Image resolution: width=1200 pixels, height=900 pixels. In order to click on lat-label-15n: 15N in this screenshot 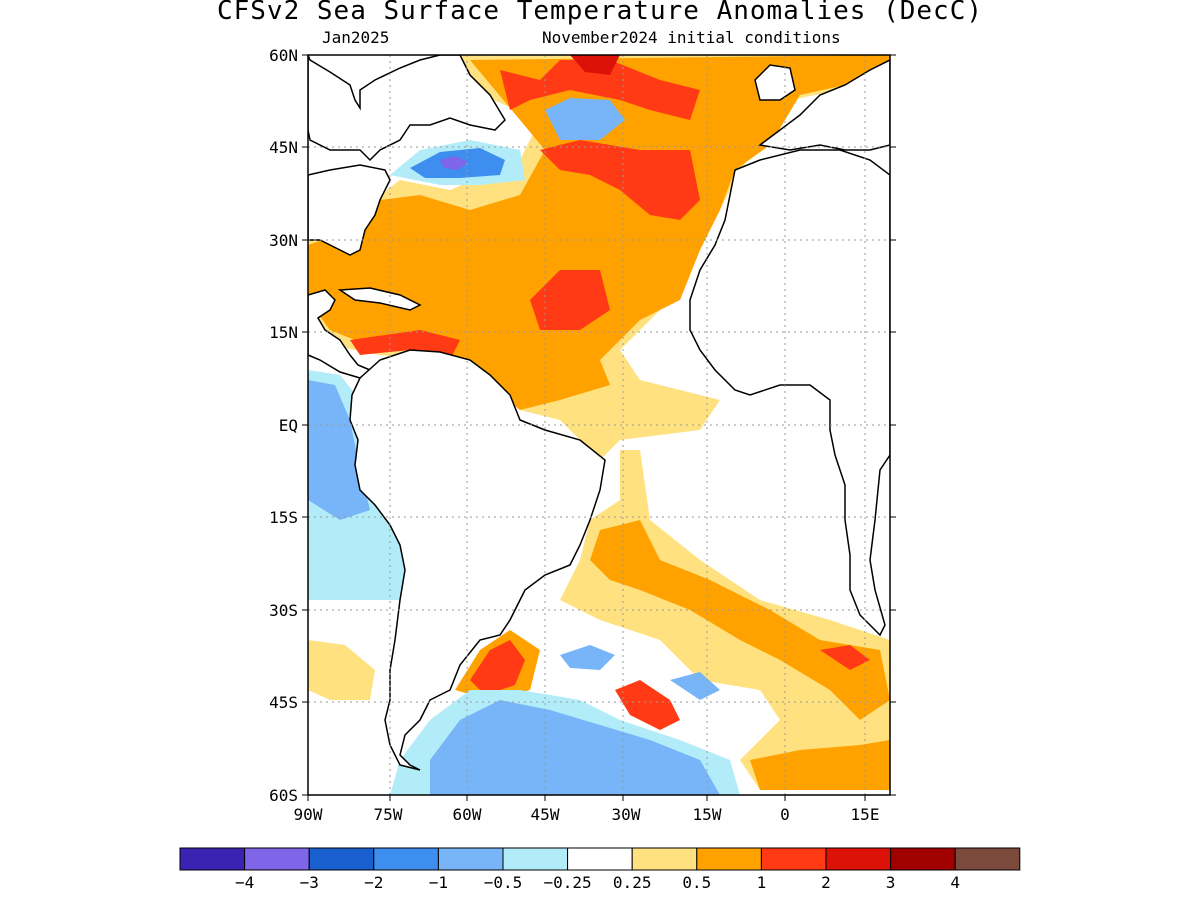, I will do `click(283, 332)`.